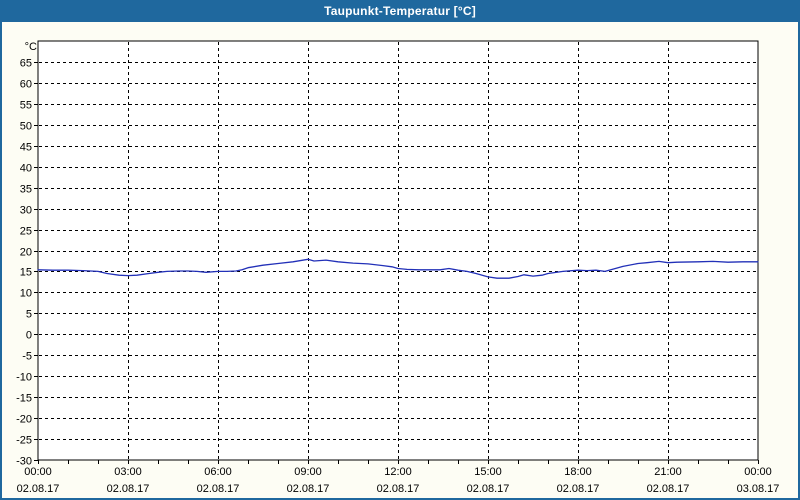 The width and height of the screenshot is (800, 500). What do you see at coordinates (26, 106) in the screenshot?
I see `y-tick-label: 55` at bounding box center [26, 106].